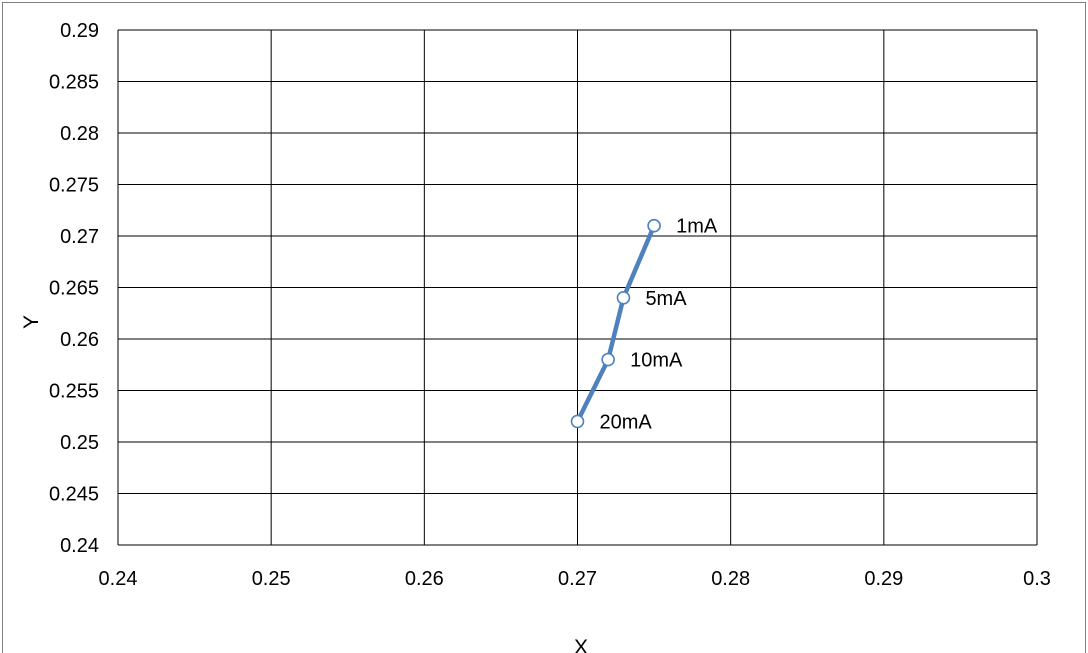 This screenshot has width=1088, height=653. Describe the element at coordinates (656, 361) in the screenshot. I see `data-label: 10mA` at that location.